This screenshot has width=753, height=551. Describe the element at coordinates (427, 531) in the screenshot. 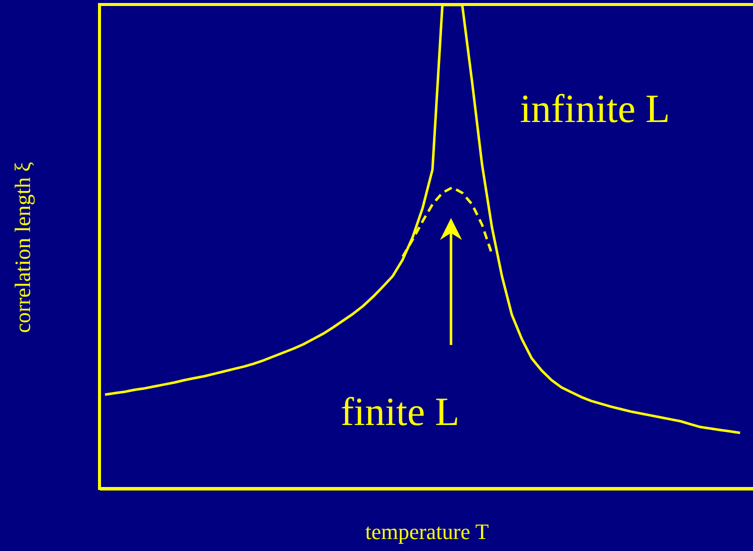

I see `x-axis-title: temperature T` at that location.